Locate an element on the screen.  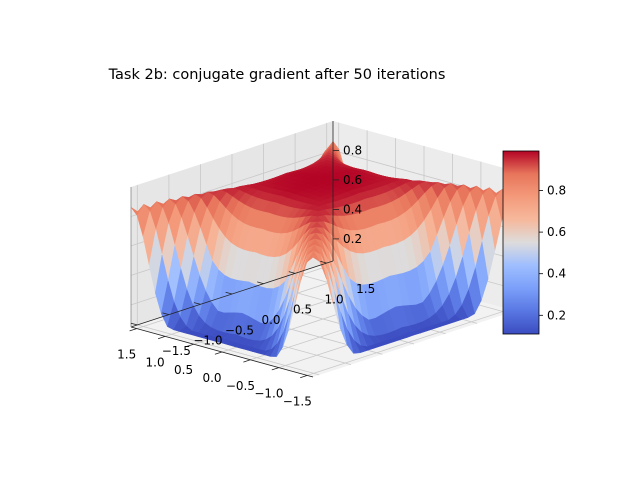
x-tick-label: 1.5 is located at coordinates (126, 355).